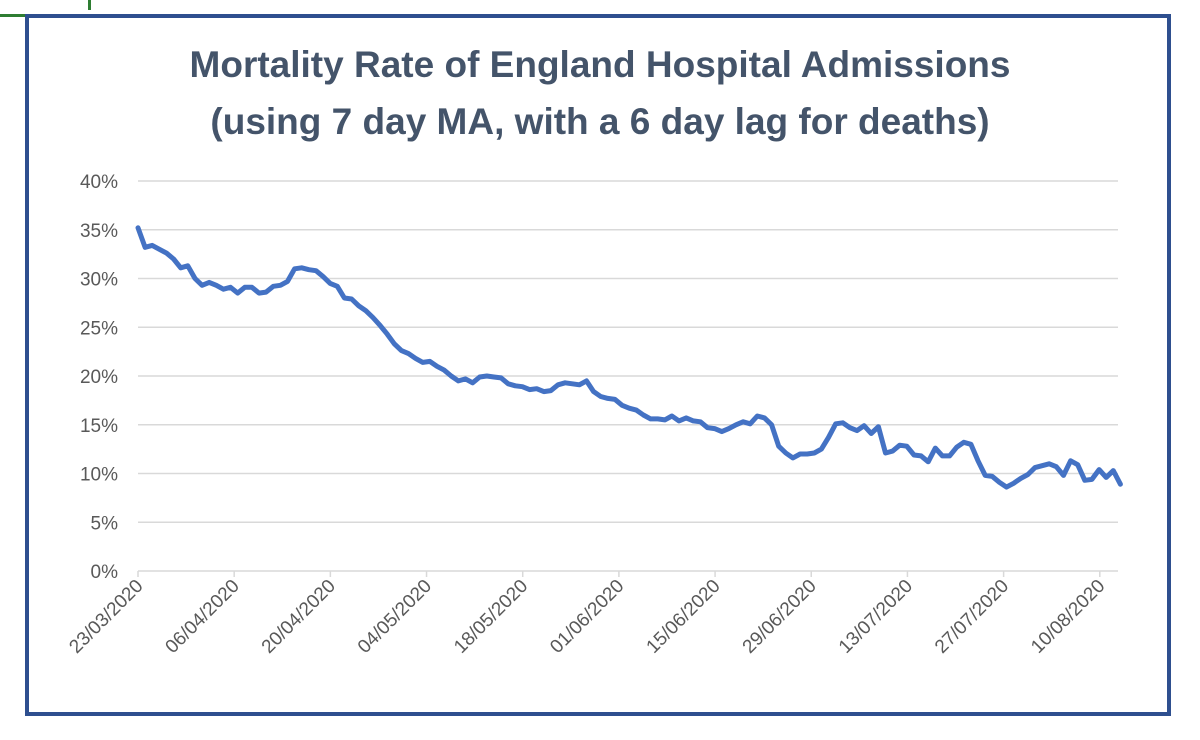  Describe the element at coordinates (105, 523) in the screenshot. I see `y-tick-label: 5%` at that location.